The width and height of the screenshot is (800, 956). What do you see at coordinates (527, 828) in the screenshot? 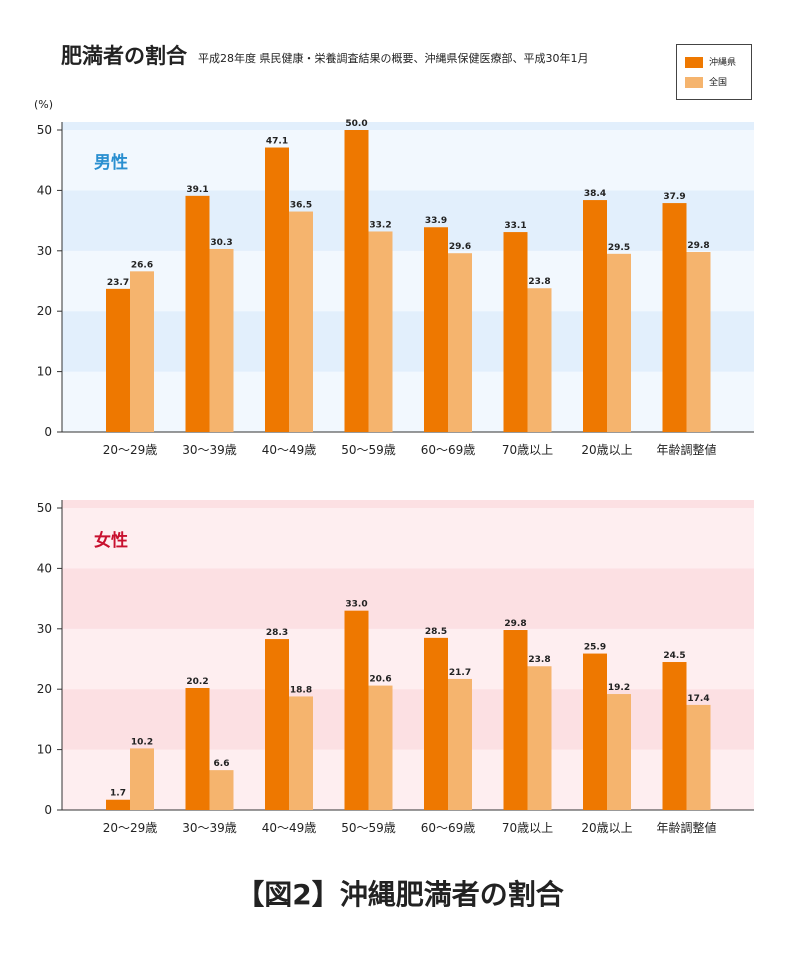
I see `panel-female-x-tick-label: 70歳以上` at bounding box center [527, 828].